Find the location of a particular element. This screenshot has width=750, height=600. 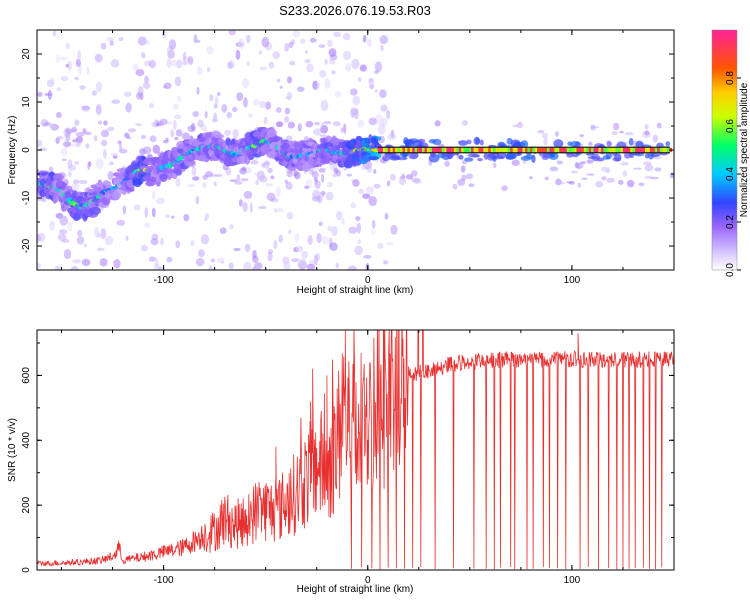

spectrogram-xtick-label: 0 is located at coordinates (368, 280).